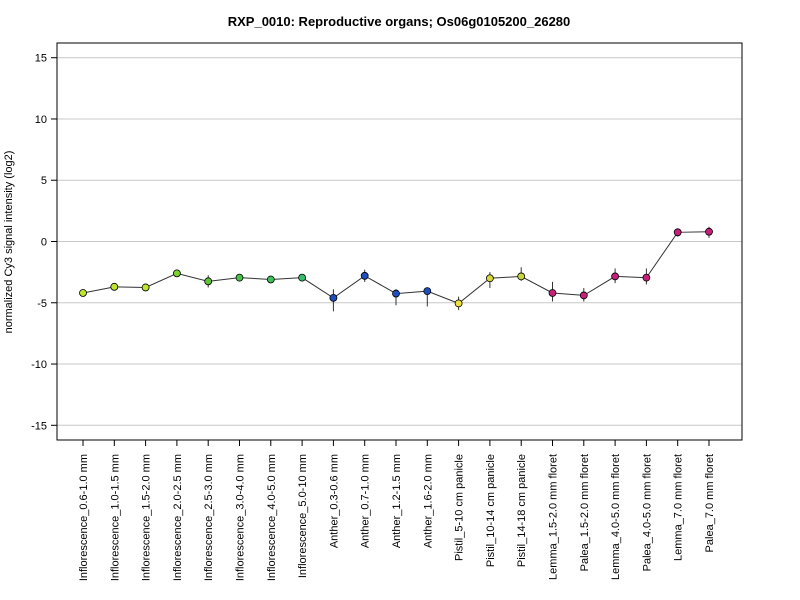 This screenshot has width=800, height=600. I want to click on y-tick-label: -15, so click(39, 426).